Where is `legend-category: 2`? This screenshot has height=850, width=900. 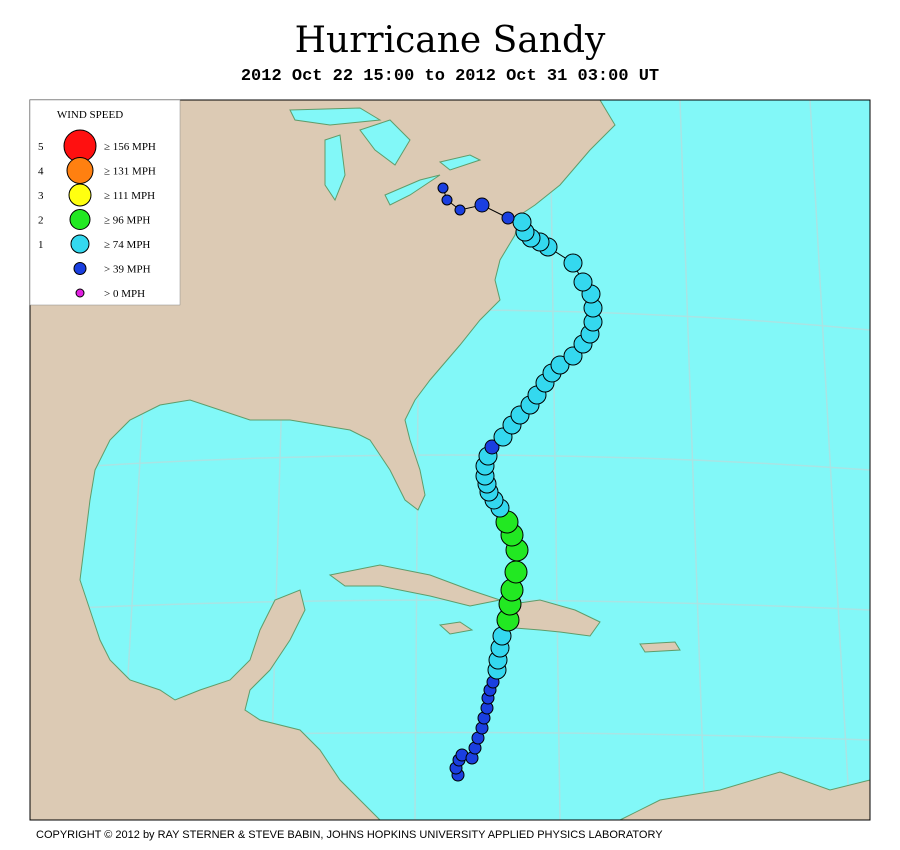
legend-category: 2 is located at coordinates (41, 221).